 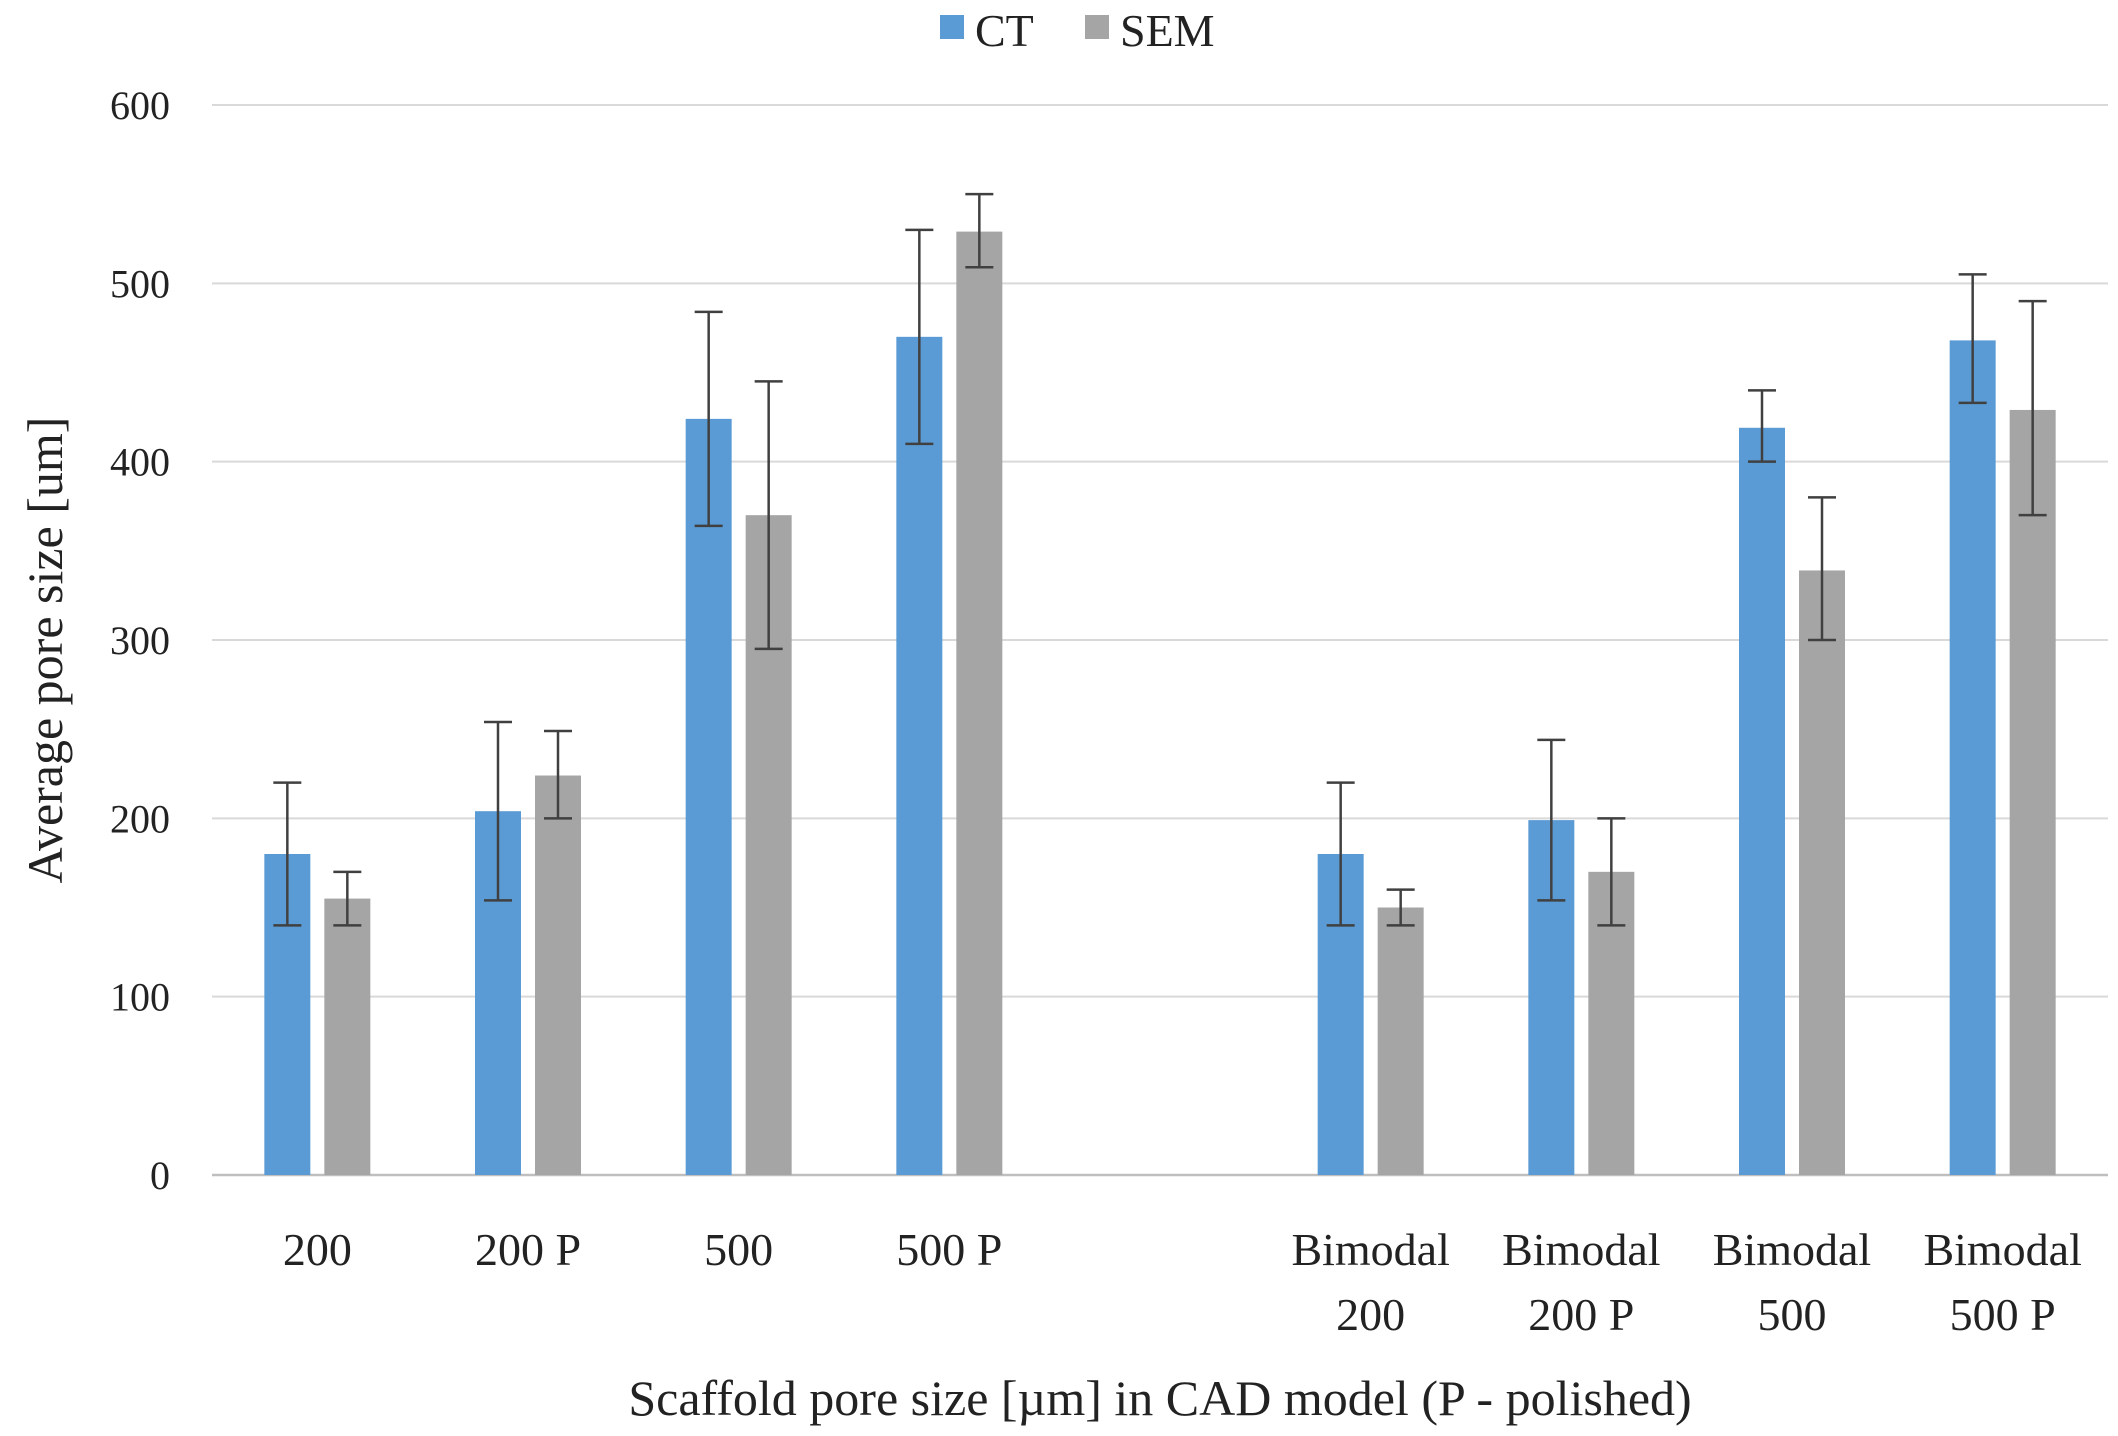 I want to click on legend-swatch-sem, so click(x=1097, y=27).